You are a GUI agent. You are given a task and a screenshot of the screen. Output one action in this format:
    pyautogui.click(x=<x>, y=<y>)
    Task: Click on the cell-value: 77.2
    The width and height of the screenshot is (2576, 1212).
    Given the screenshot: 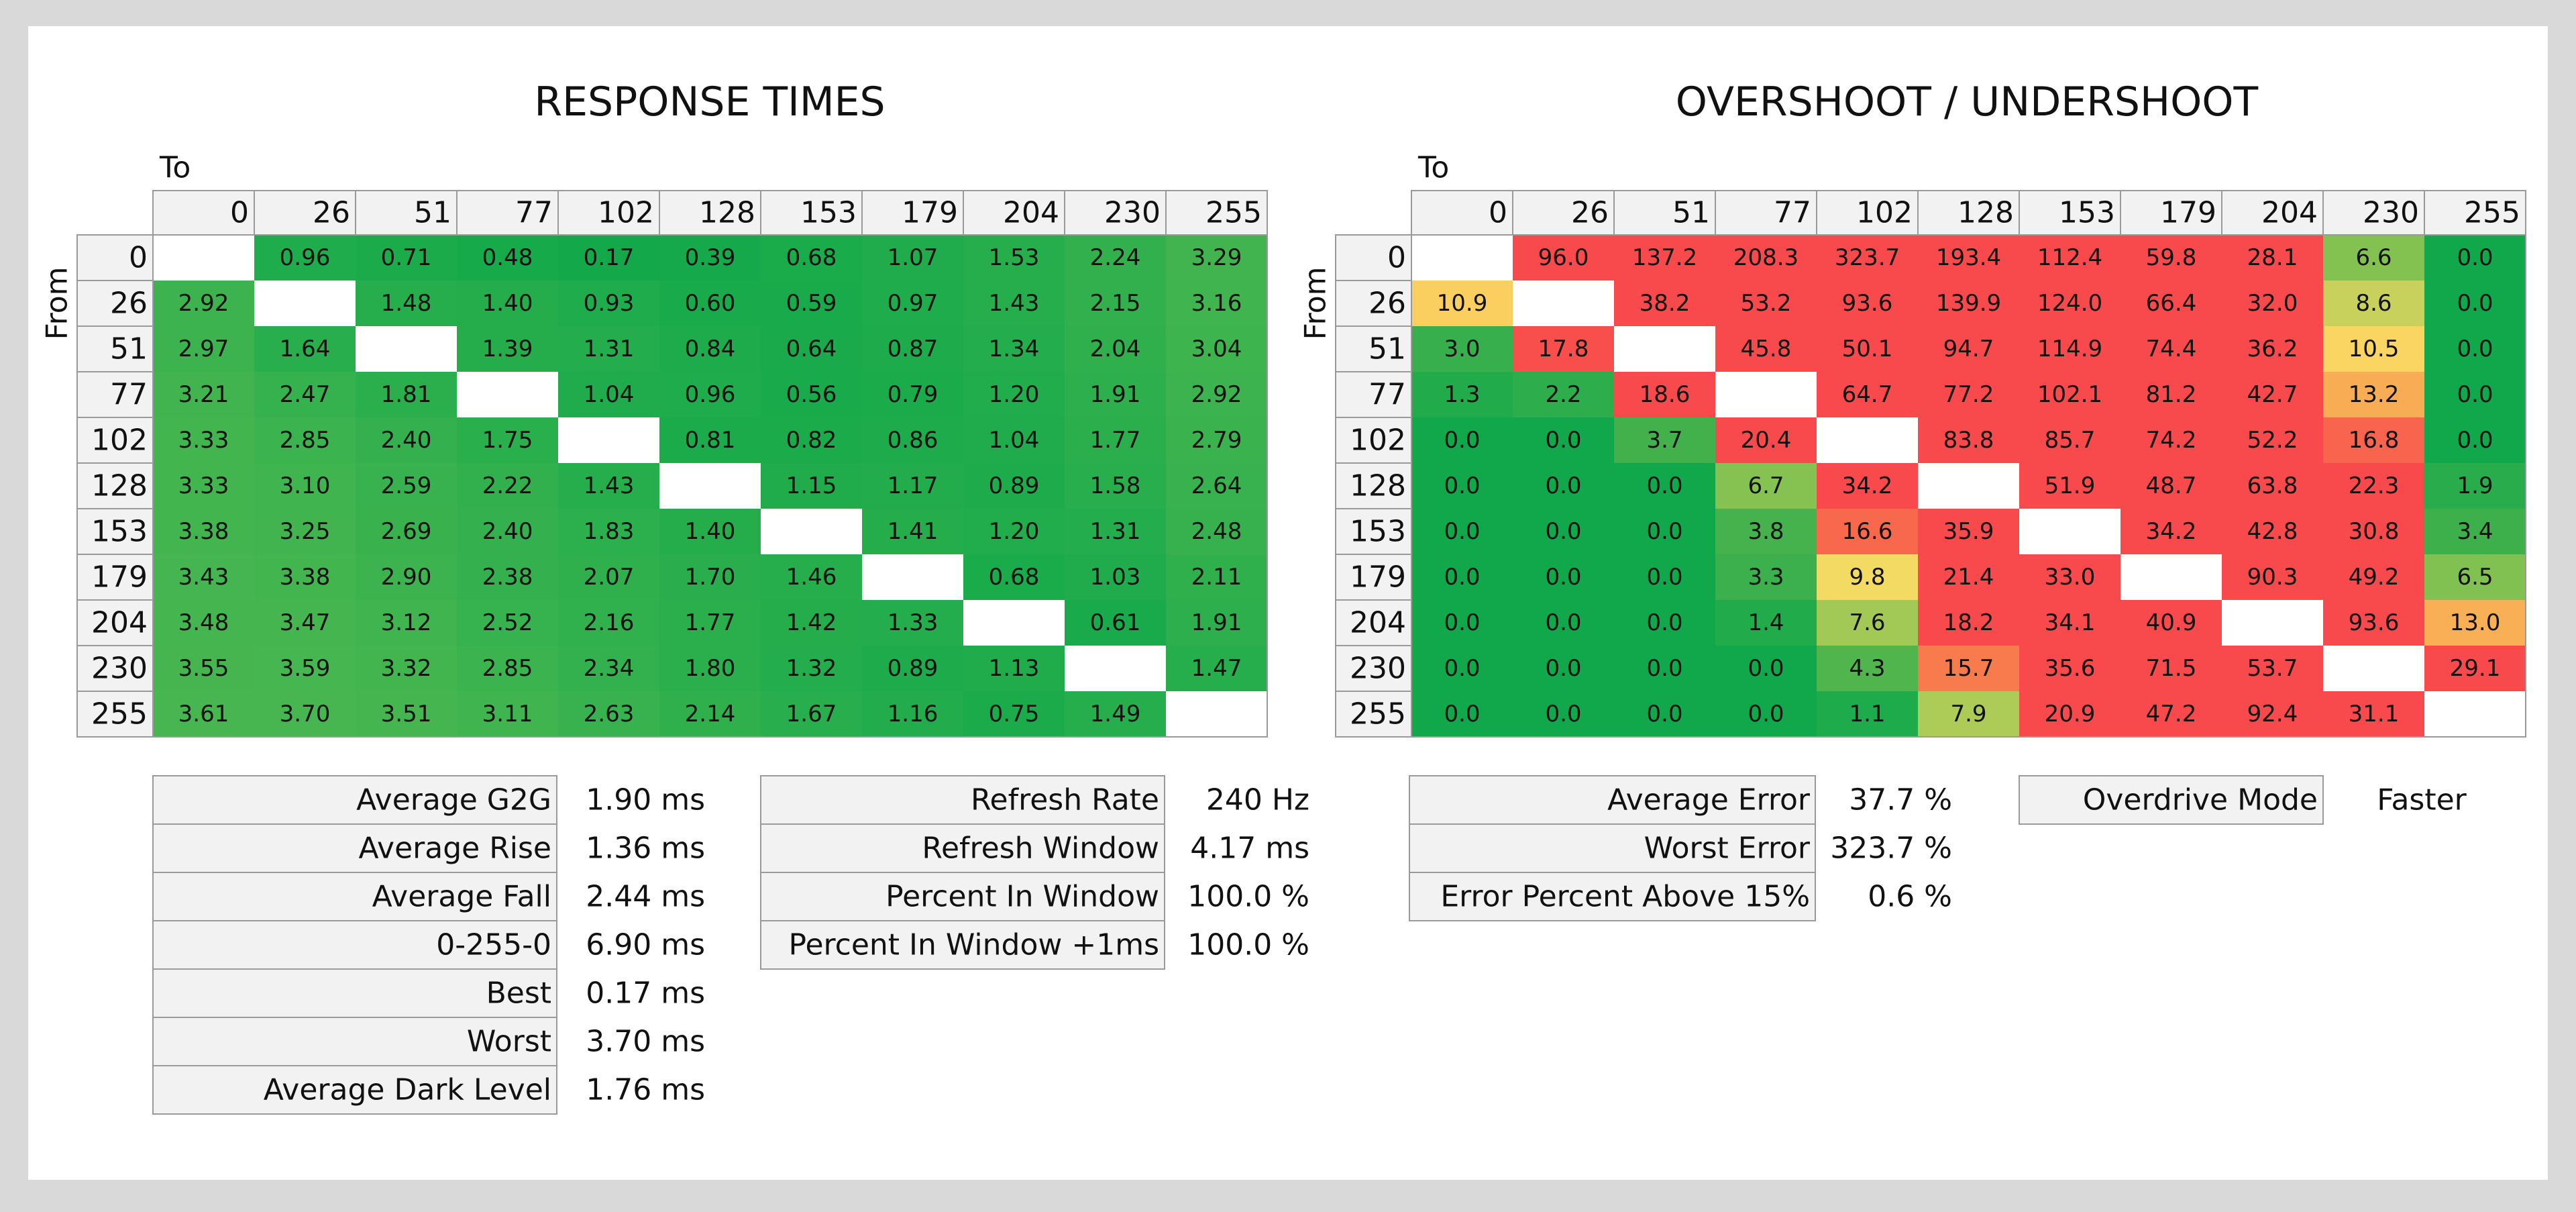 What is the action you would take?
    pyautogui.click(x=1968, y=394)
    